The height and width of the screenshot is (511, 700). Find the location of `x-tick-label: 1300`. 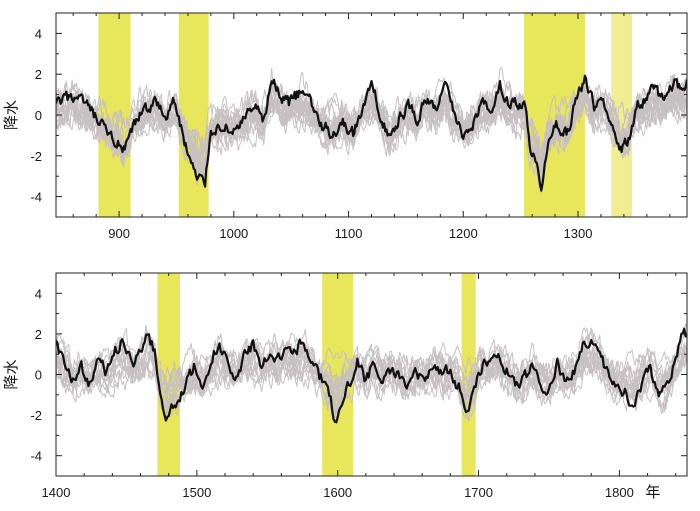

x-tick-label: 1300 is located at coordinates (578, 233).